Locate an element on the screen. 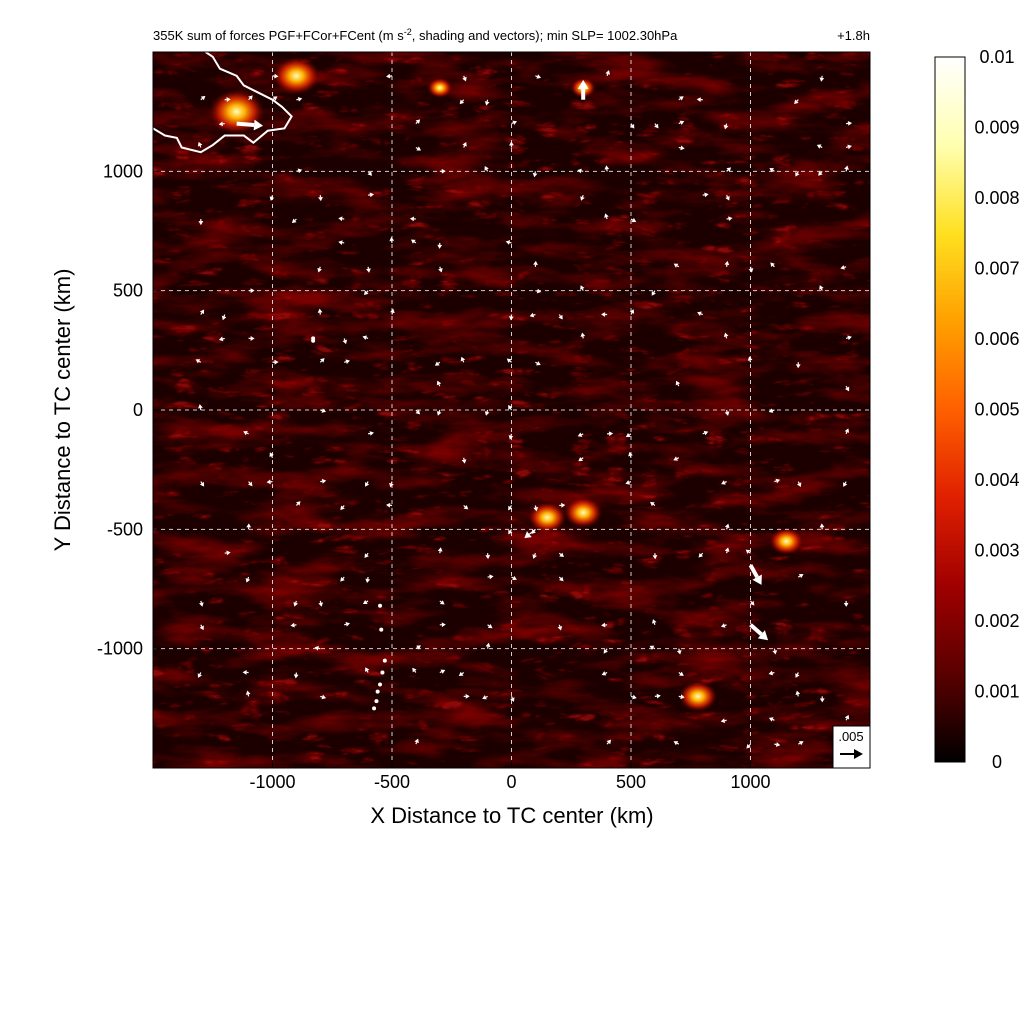 The image size is (1024, 1024). reference-vector-label: .005 is located at coordinates (850, 736).